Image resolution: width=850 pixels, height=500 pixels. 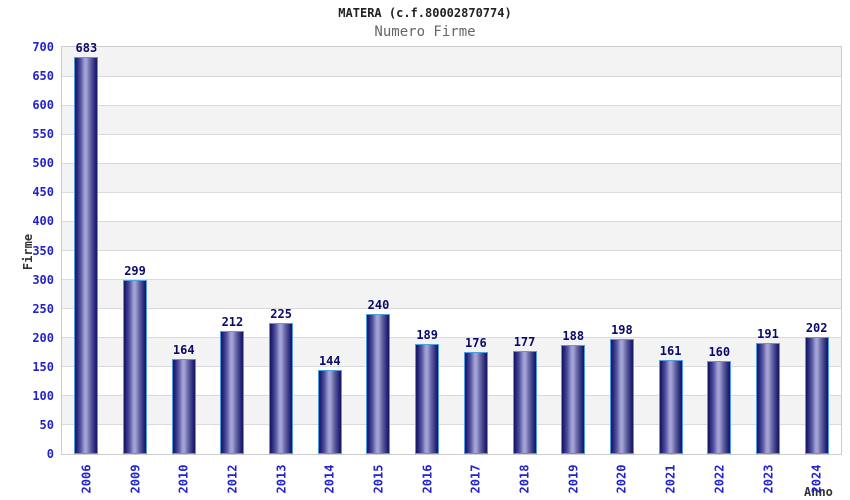 I want to click on bar-value-label: 176, so click(x=476, y=343).